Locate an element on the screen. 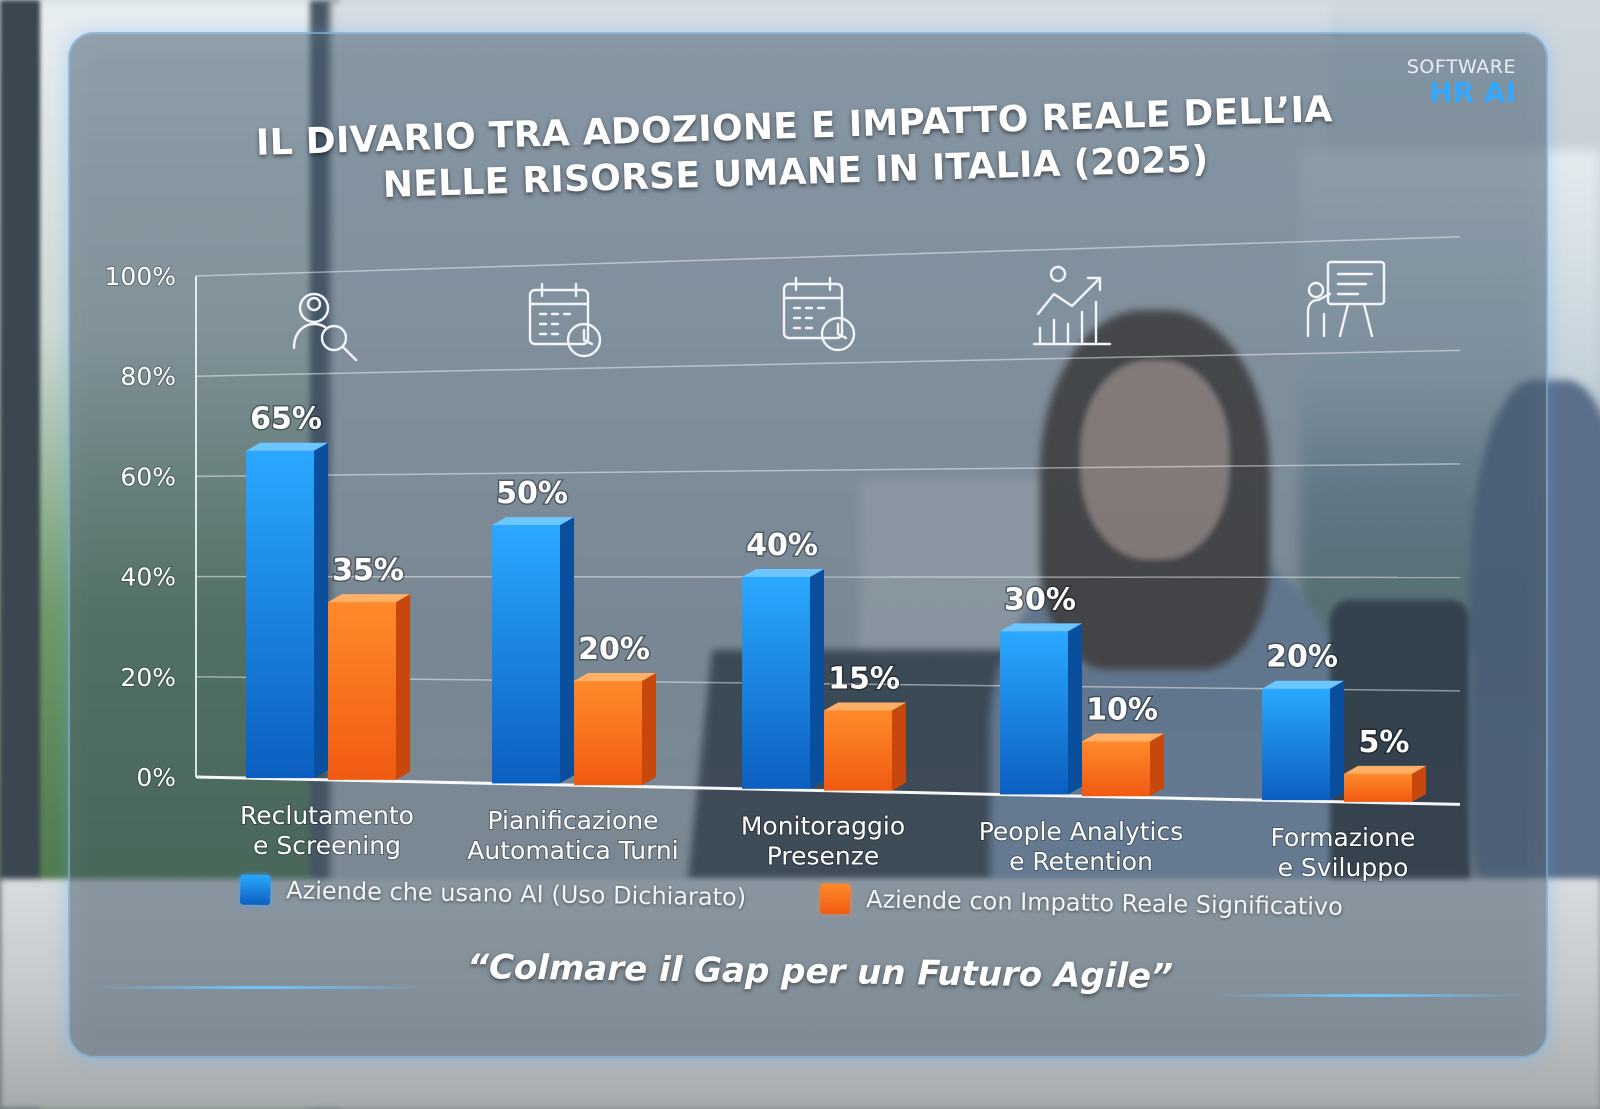 This screenshot has height=1109, width=1600. y-tick-label: 20% is located at coordinates (148, 677).